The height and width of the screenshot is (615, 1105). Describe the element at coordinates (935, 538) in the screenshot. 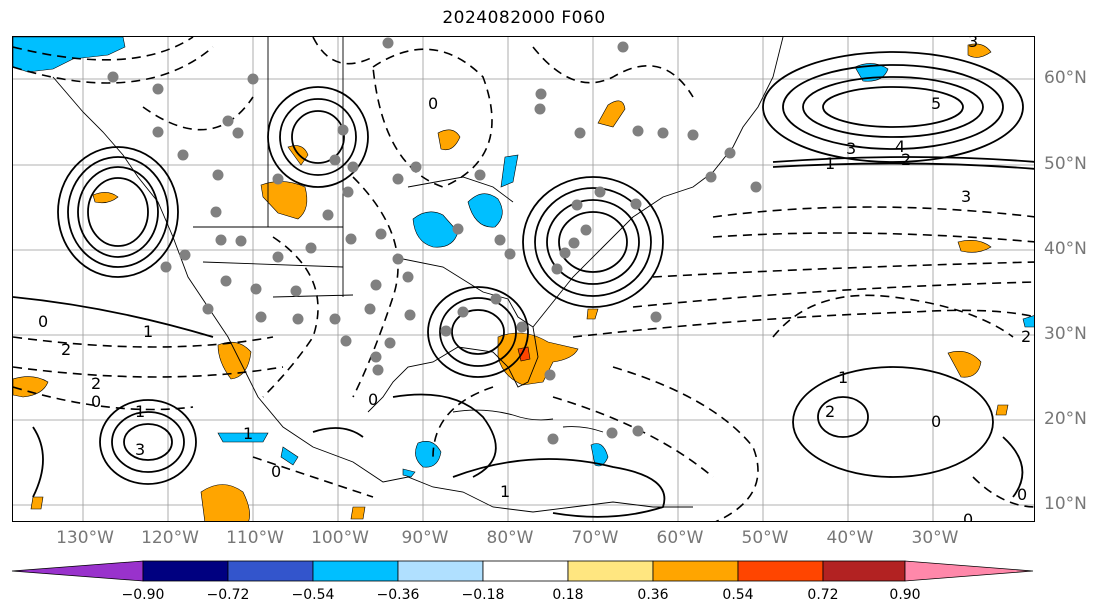

I see `lon-label: 30°W` at that location.